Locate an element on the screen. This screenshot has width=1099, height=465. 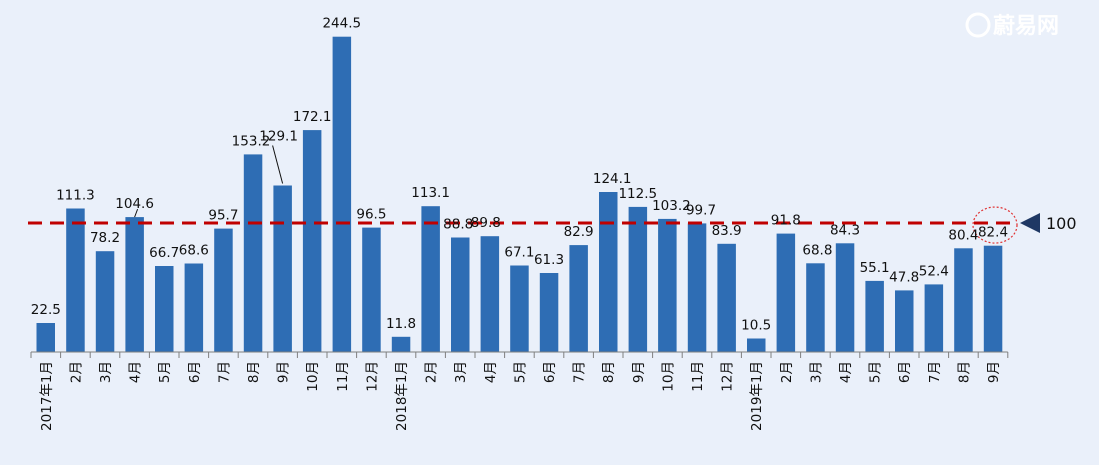
value-label-19: 124.1 is located at coordinates (612, 179).